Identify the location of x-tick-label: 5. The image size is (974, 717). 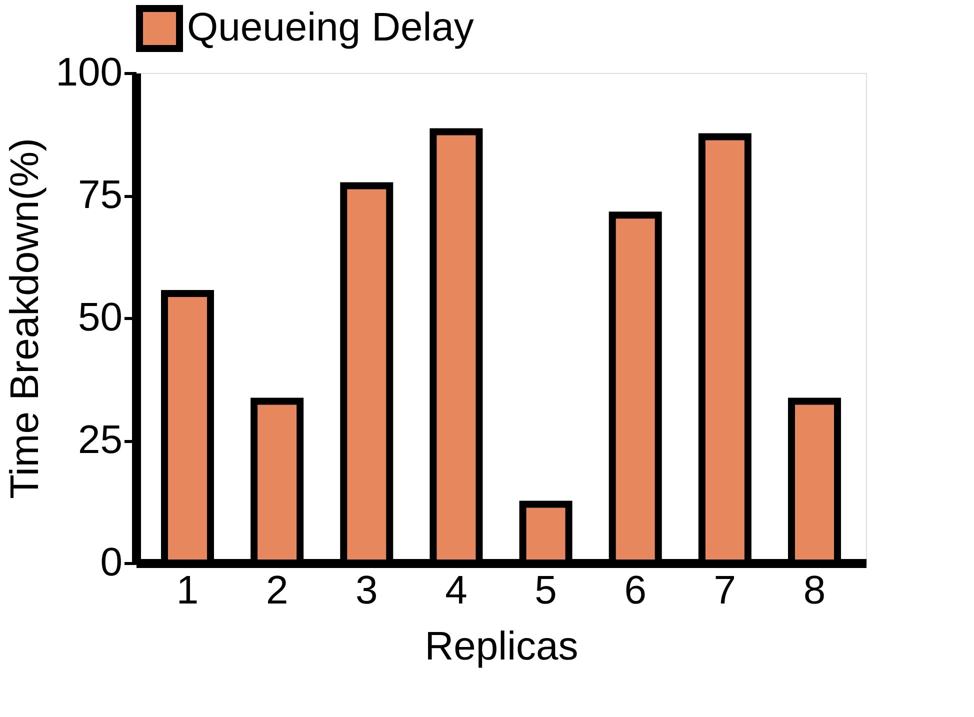
(545, 590).